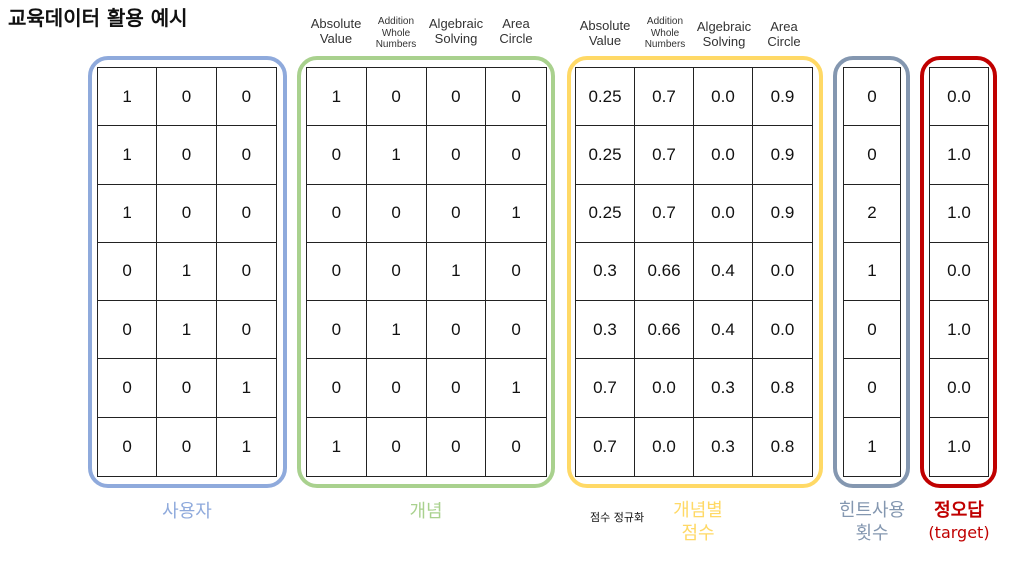 Image resolution: width=1035 pixels, height=585 pixels. Describe the element at coordinates (426, 511) in the screenshot. I see `concept-group-label: 개념` at that location.